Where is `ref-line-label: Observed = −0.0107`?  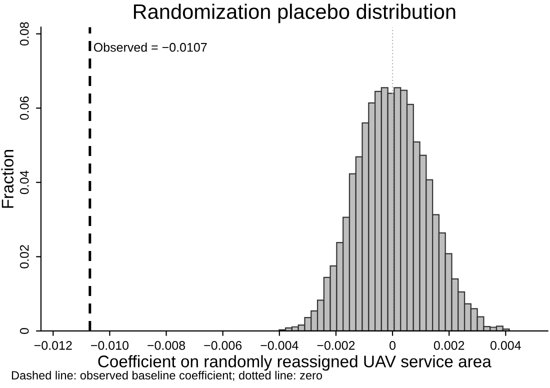 ref-line-label: Observed = −0.0107 is located at coordinates (150, 47).